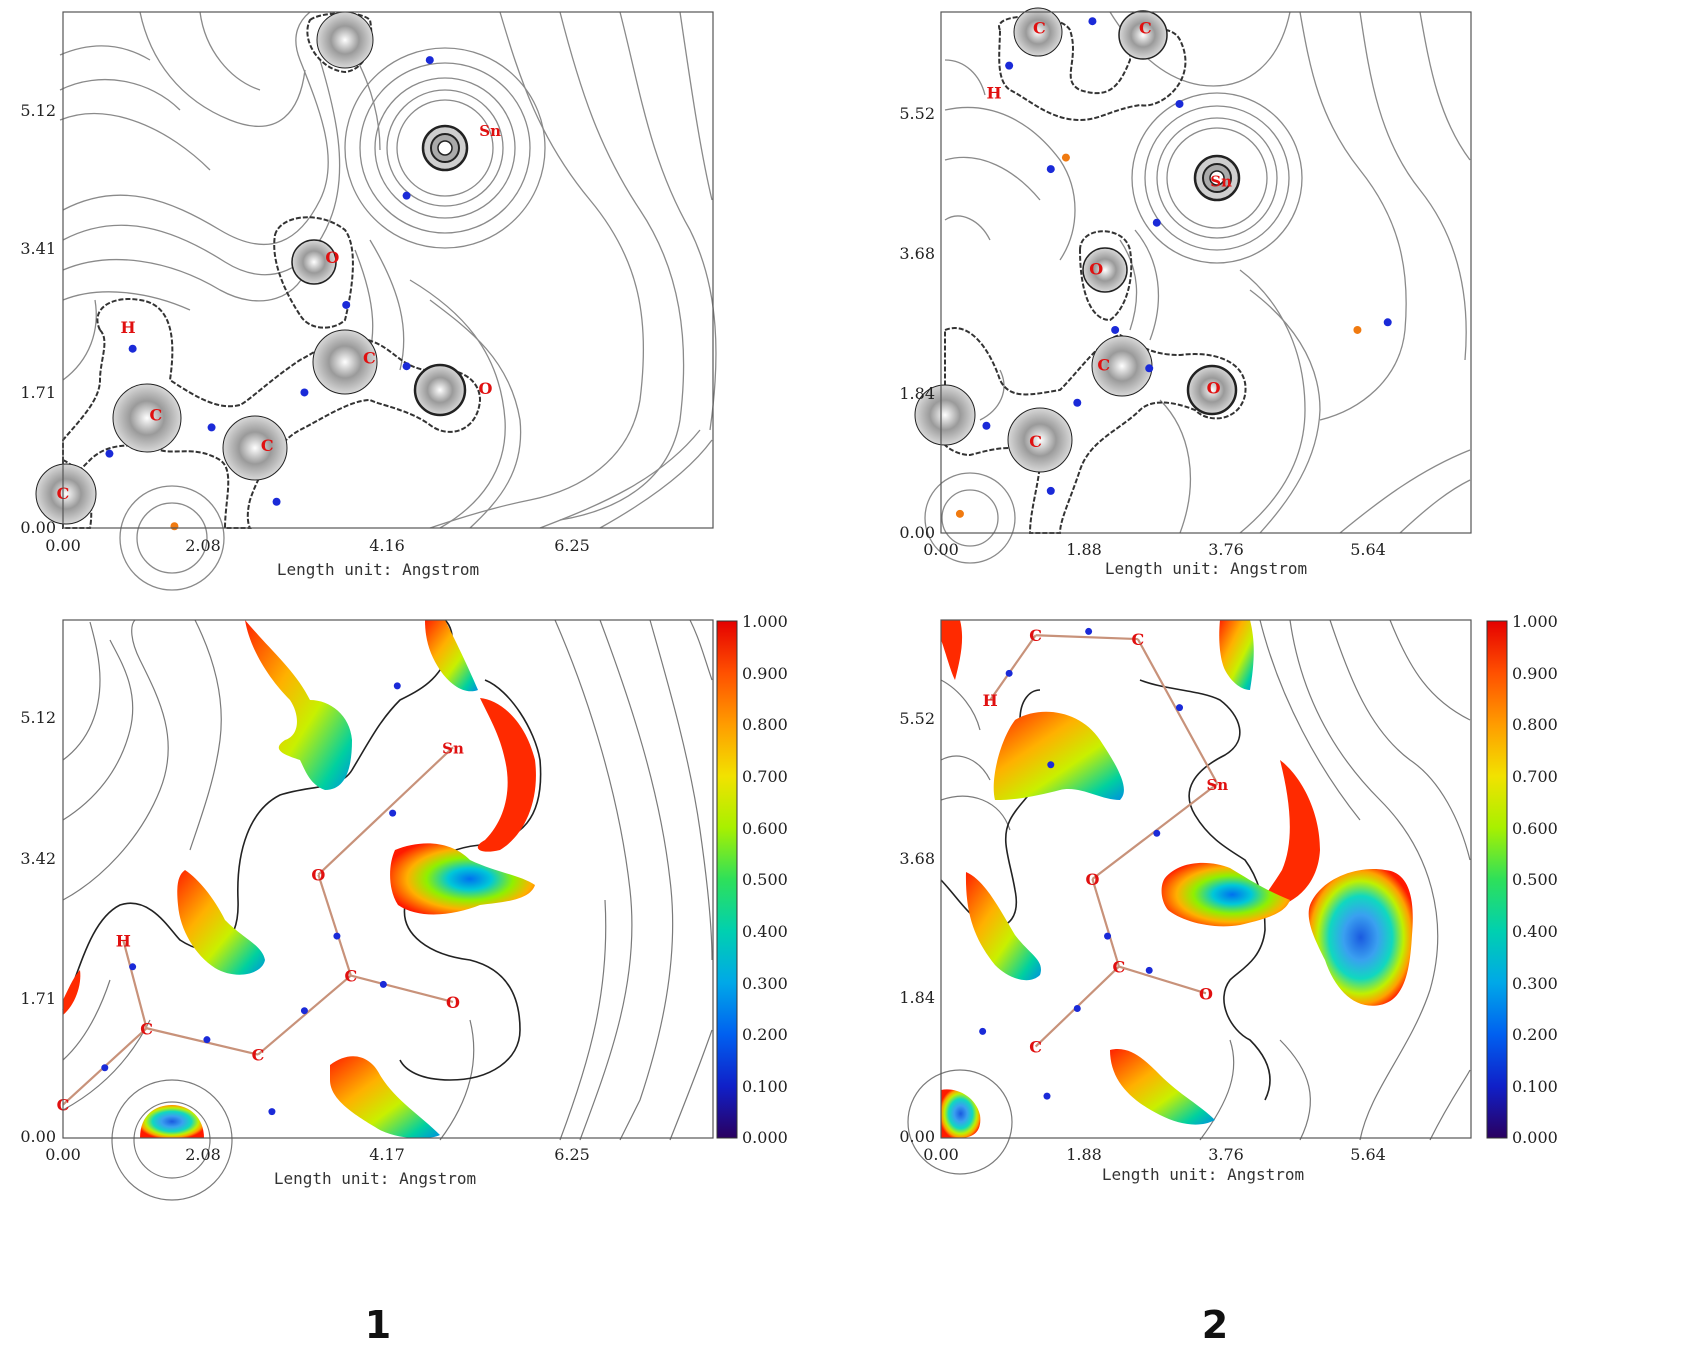 The width and height of the screenshot is (1690, 1348). Describe the element at coordinates (917, 323) in the screenshot. I see `y-axis-ticks: 0.00 1.84 3.68 5.52` at that location.